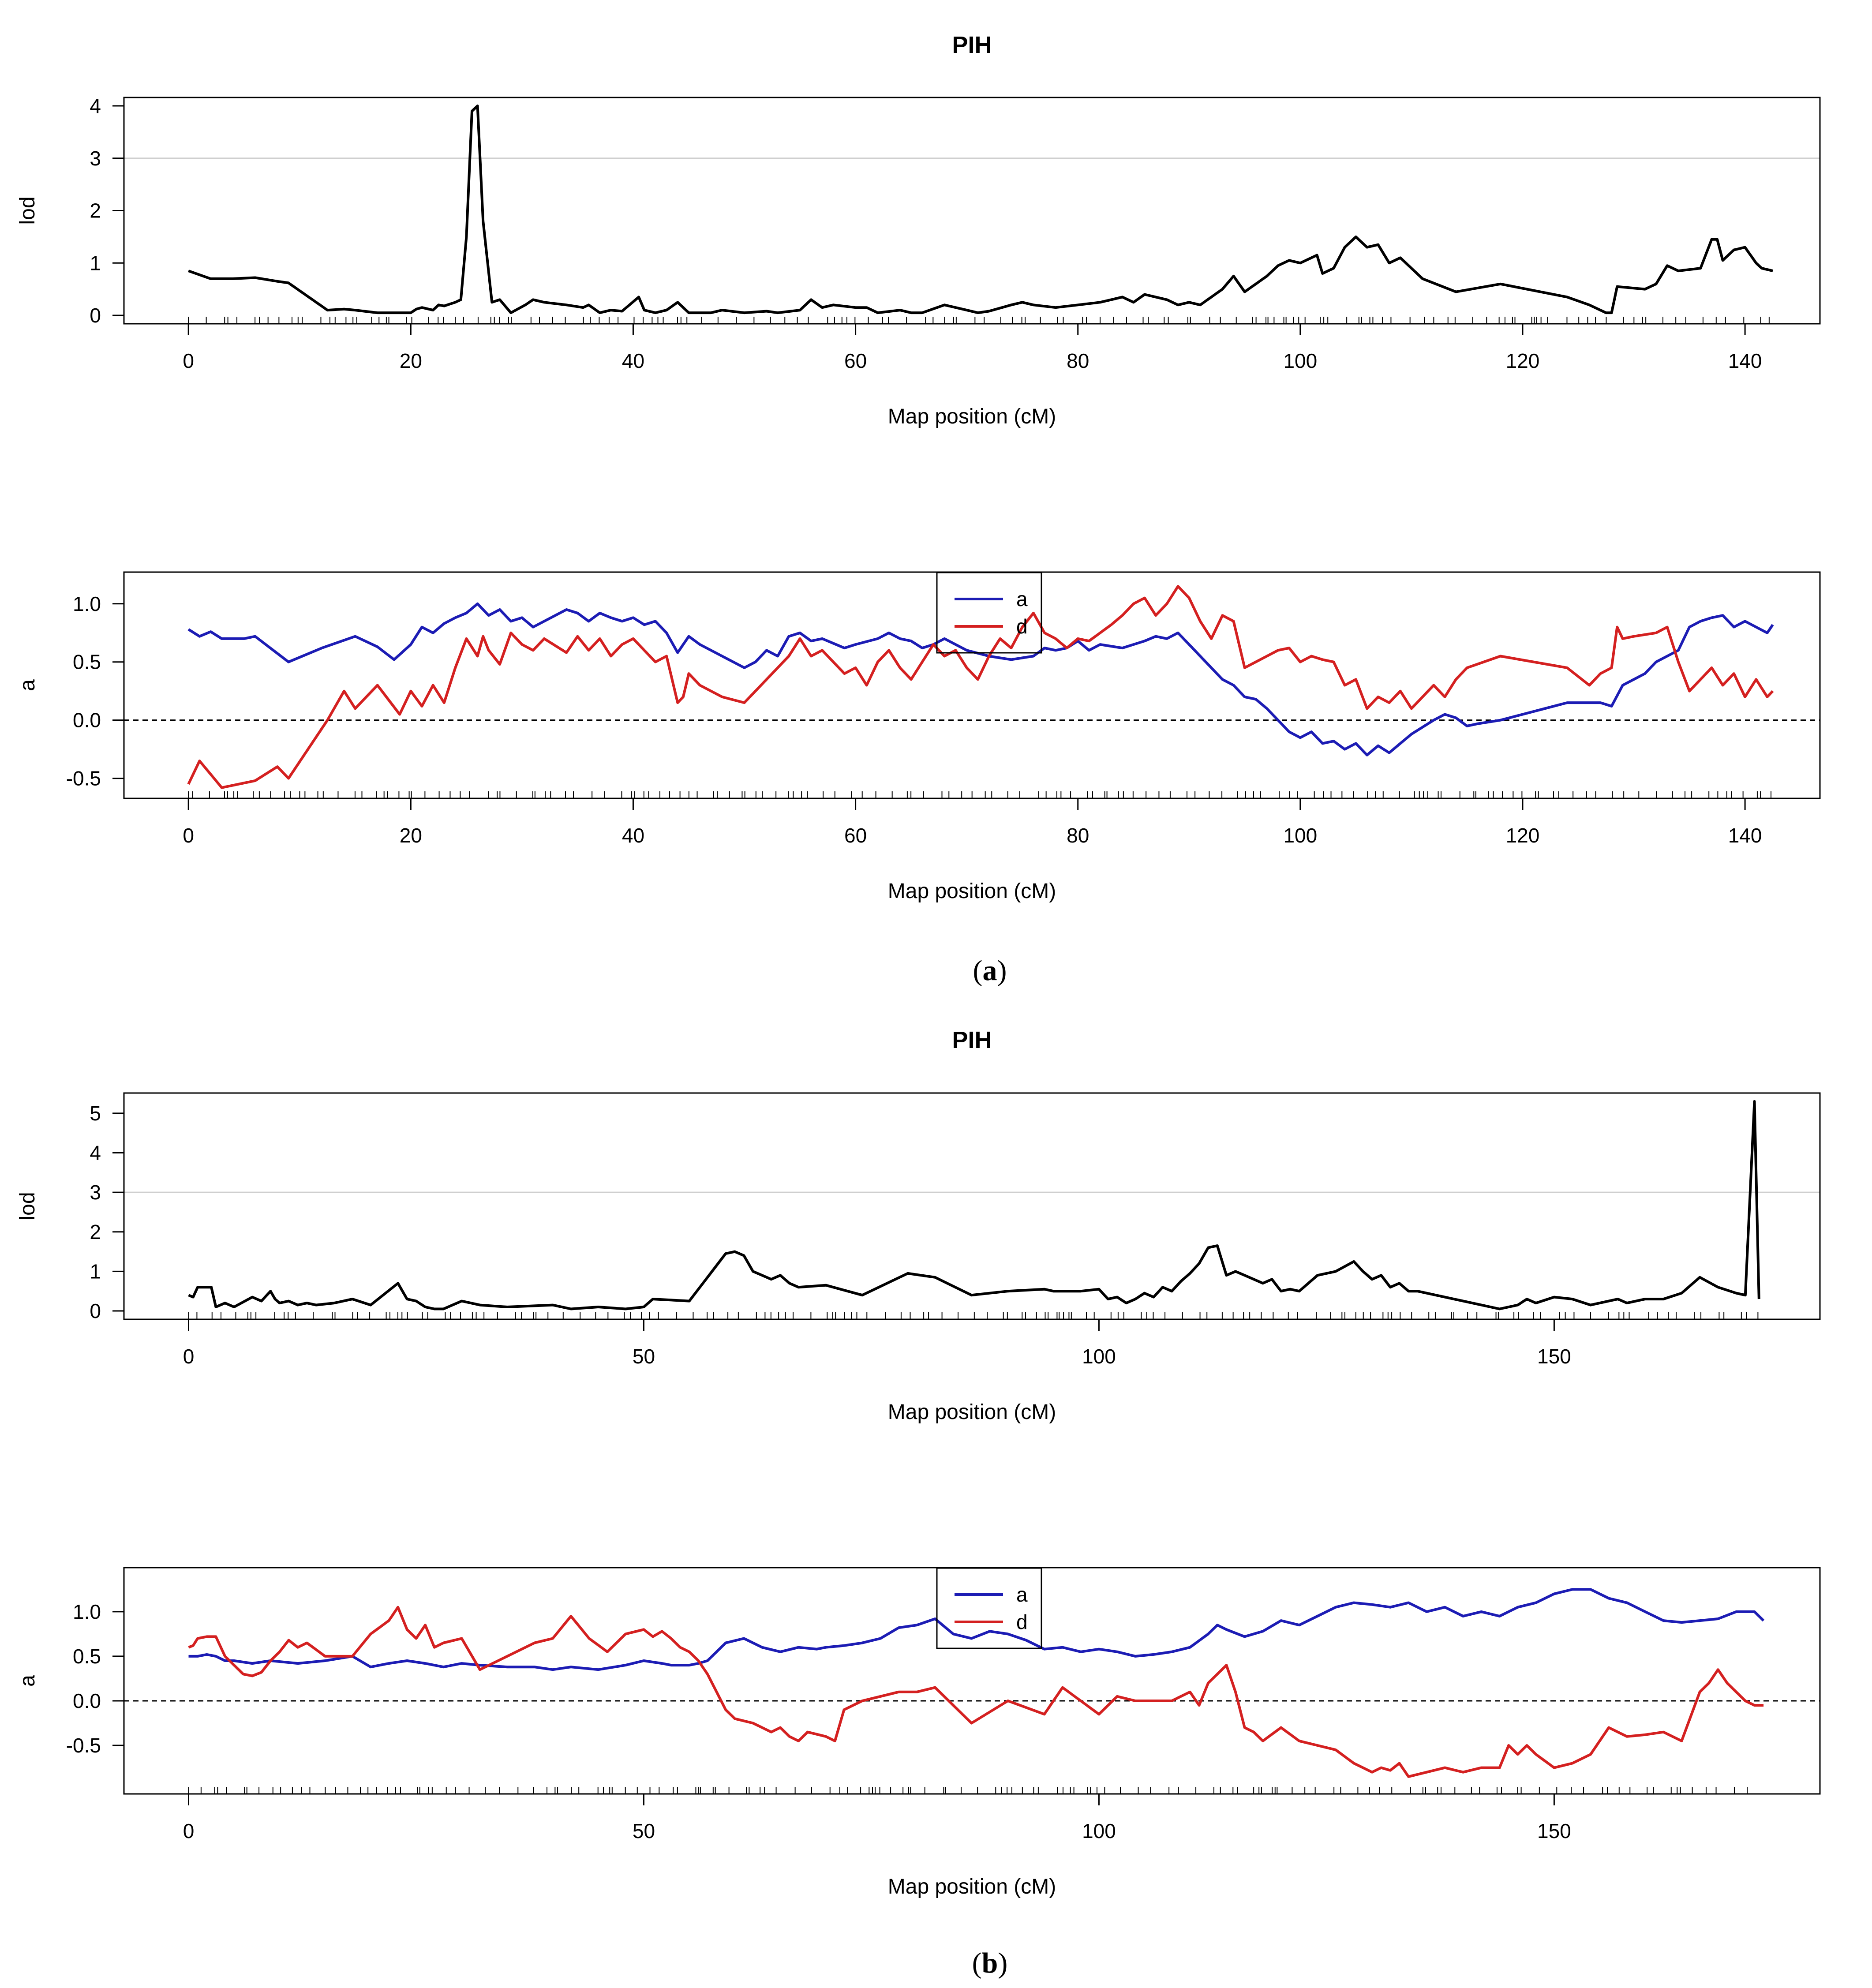 This screenshot has width=1872, height=1988. I want to click on plot-frame, so click(972, 1206).